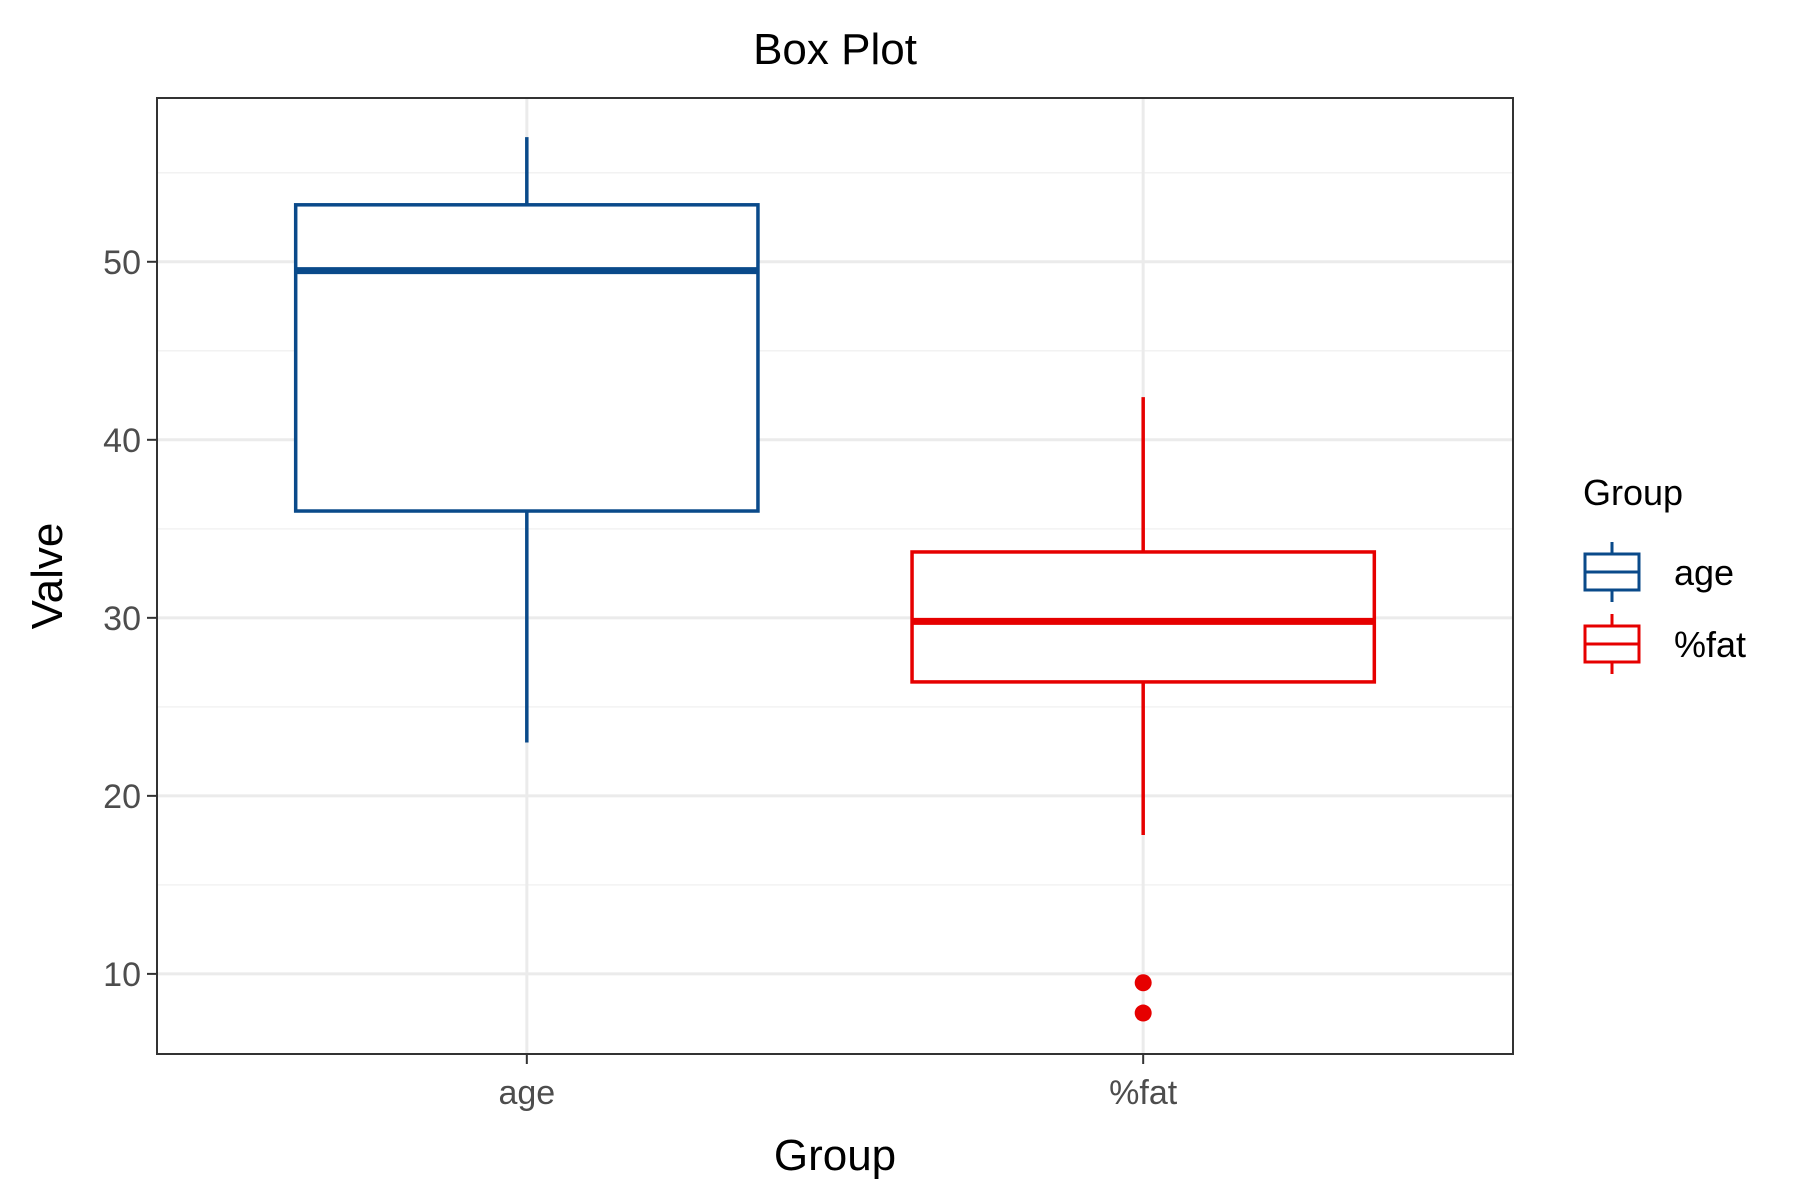  What do you see at coordinates (122, 619) in the screenshot?
I see `y-tick-label: 30` at bounding box center [122, 619].